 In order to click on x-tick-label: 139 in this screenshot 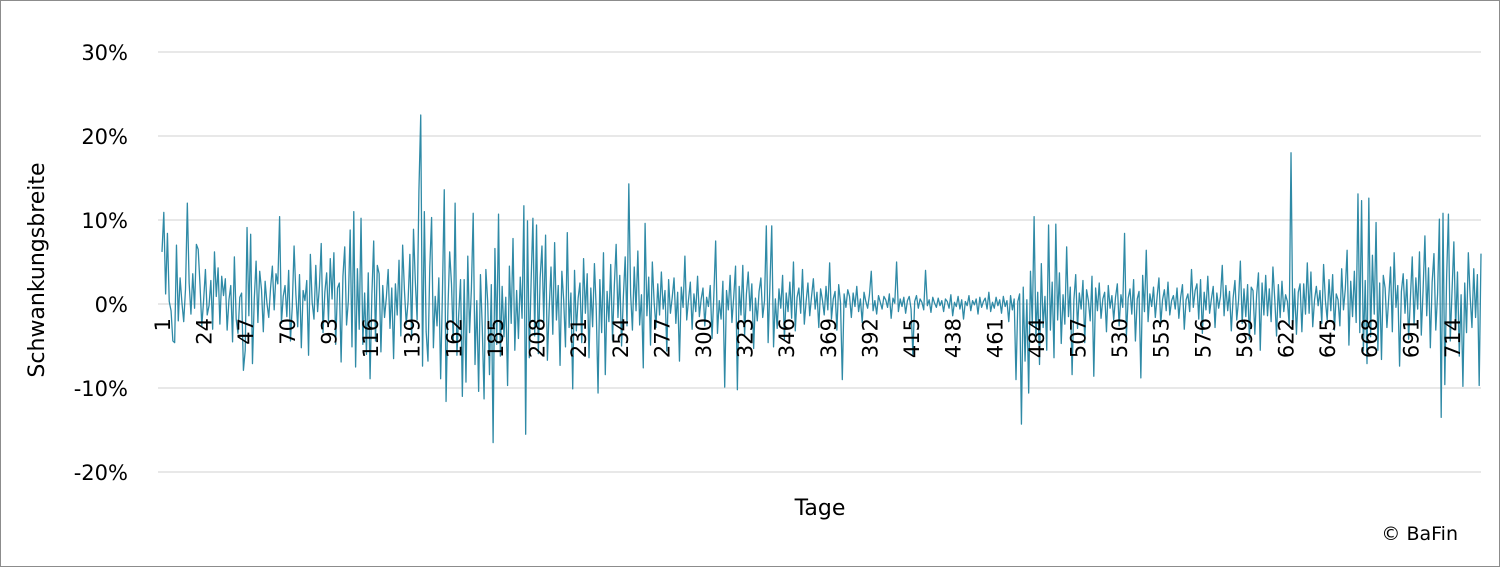, I will do `click(413, 338)`.